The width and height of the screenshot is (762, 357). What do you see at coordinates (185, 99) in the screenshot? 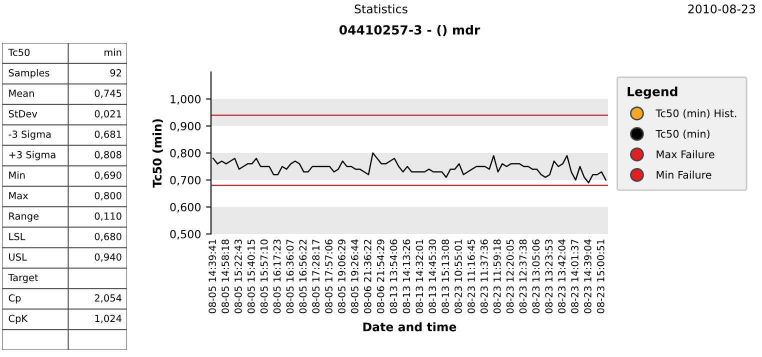
I see `y-tick-label: 1,000` at bounding box center [185, 99].